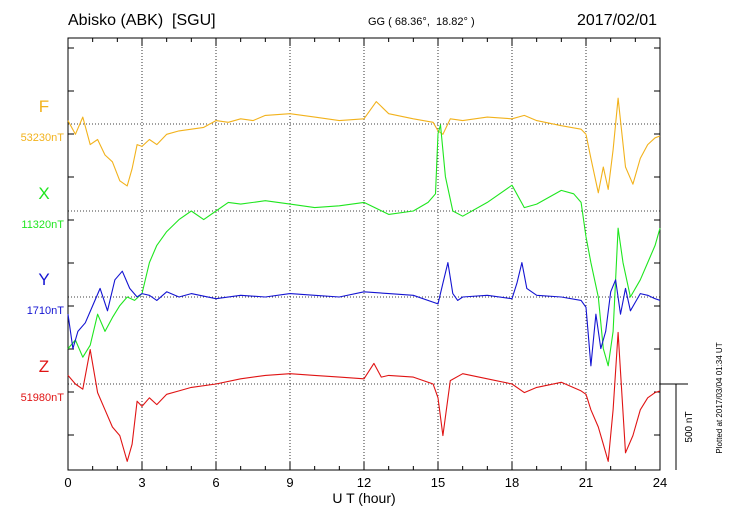 Image resolution: width=730 pixels, height=520 pixels. Describe the element at coordinates (660, 482) in the screenshot. I see `x-tick-label: 24` at that location.